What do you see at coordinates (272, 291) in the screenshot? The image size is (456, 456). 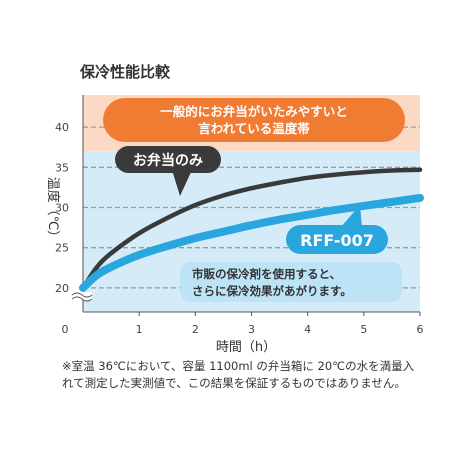 I see `cool-label-line2: さらに保冷効果があがります。` at bounding box center [272, 291].